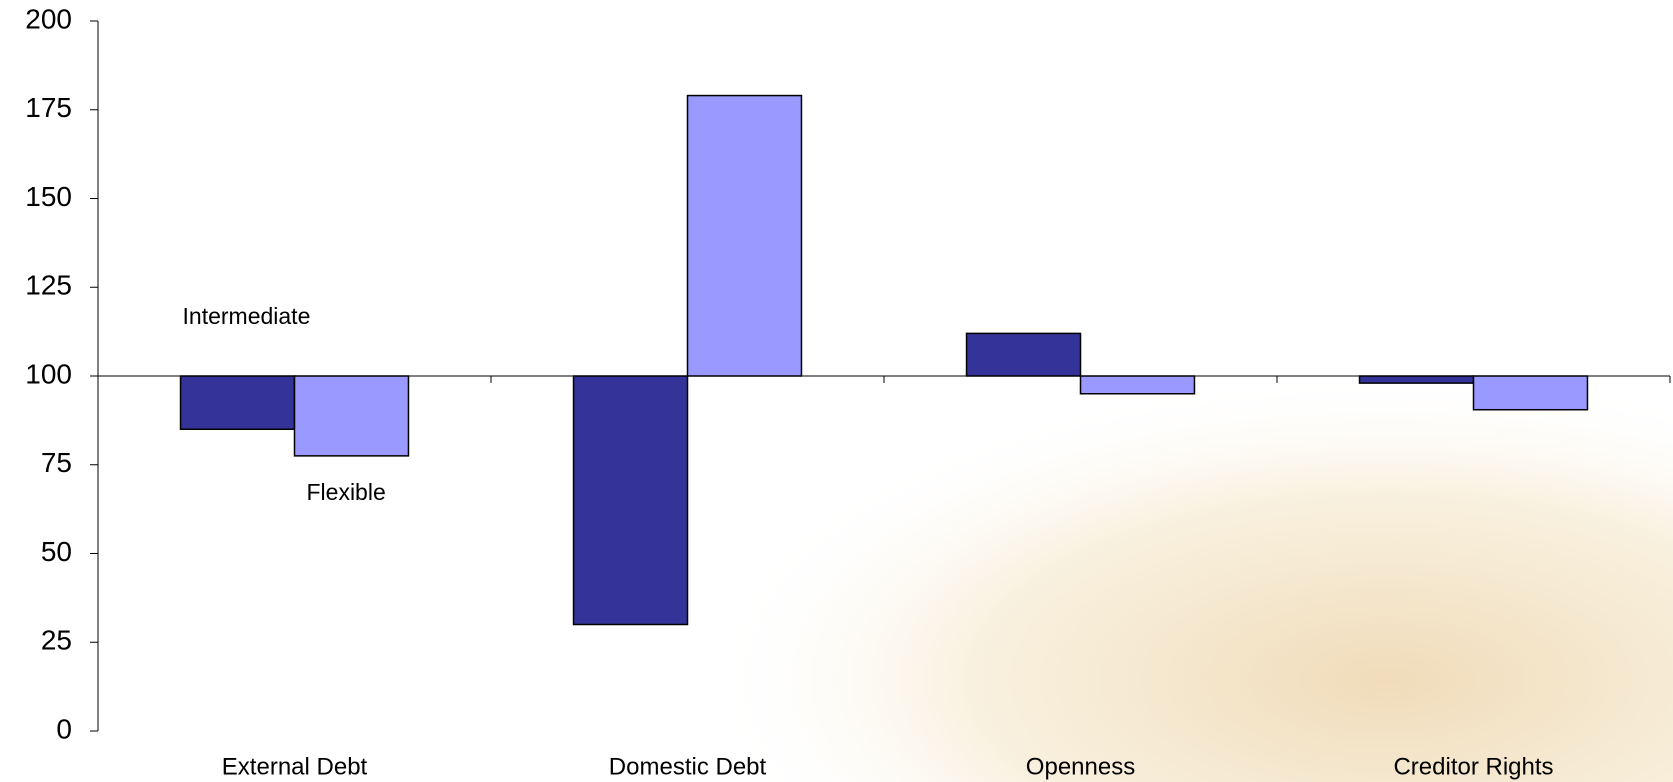  Describe the element at coordinates (48, 196) in the screenshot. I see `y-tick-label: 150` at that location.